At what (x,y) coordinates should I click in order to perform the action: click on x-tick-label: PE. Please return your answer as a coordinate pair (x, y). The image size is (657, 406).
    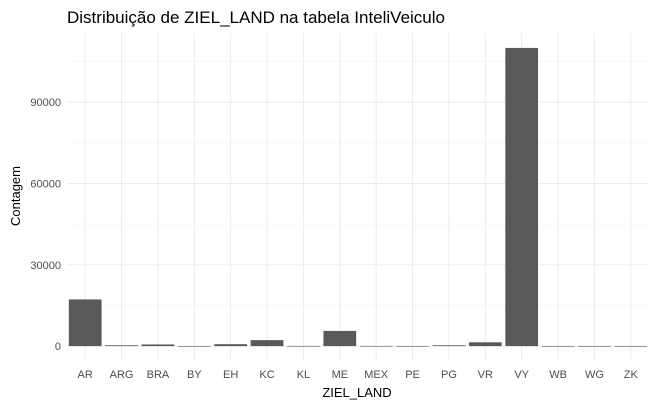
    Looking at the image, I should click on (412, 375).